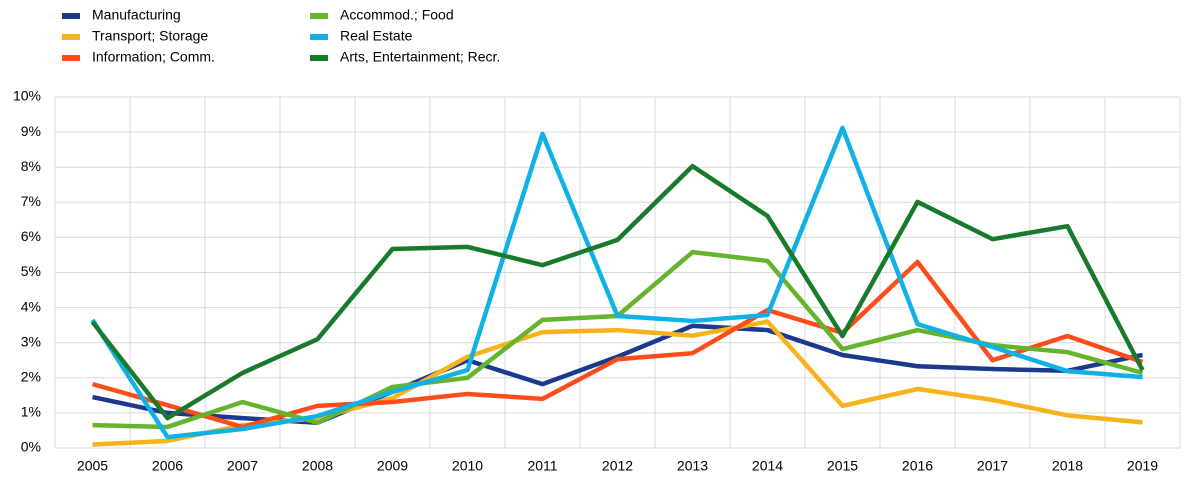 The width and height of the screenshot is (1184, 477). I want to click on legend-label: Manufacturing, so click(136, 15).